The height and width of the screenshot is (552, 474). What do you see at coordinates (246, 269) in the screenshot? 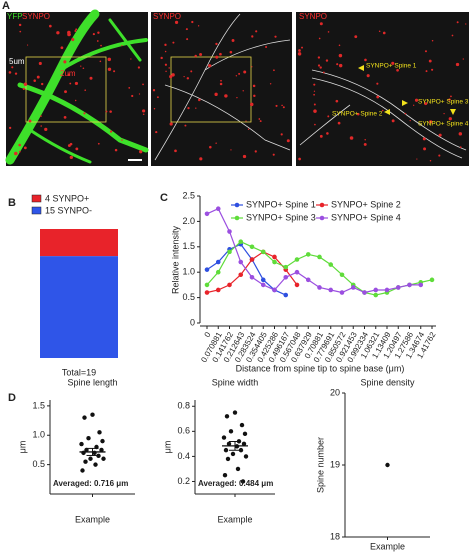
I see `series-line` at bounding box center [246, 269].